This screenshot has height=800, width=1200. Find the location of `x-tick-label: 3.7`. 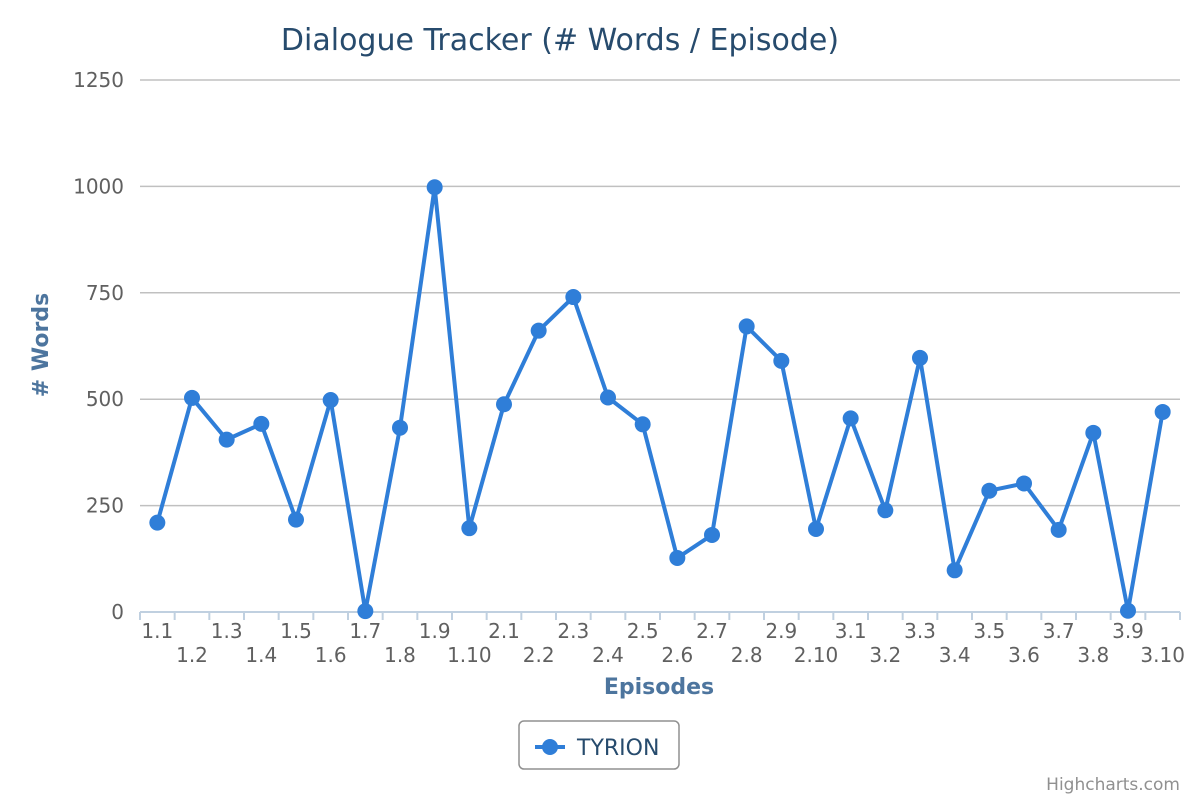

x-tick-label: 3.7 is located at coordinates (1059, 631).